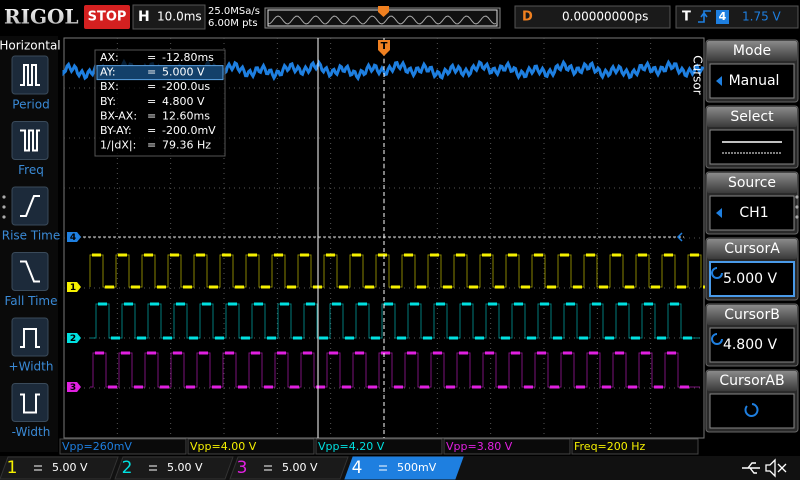  I want to click on ch3-waveform-levels, so click(392, 370).